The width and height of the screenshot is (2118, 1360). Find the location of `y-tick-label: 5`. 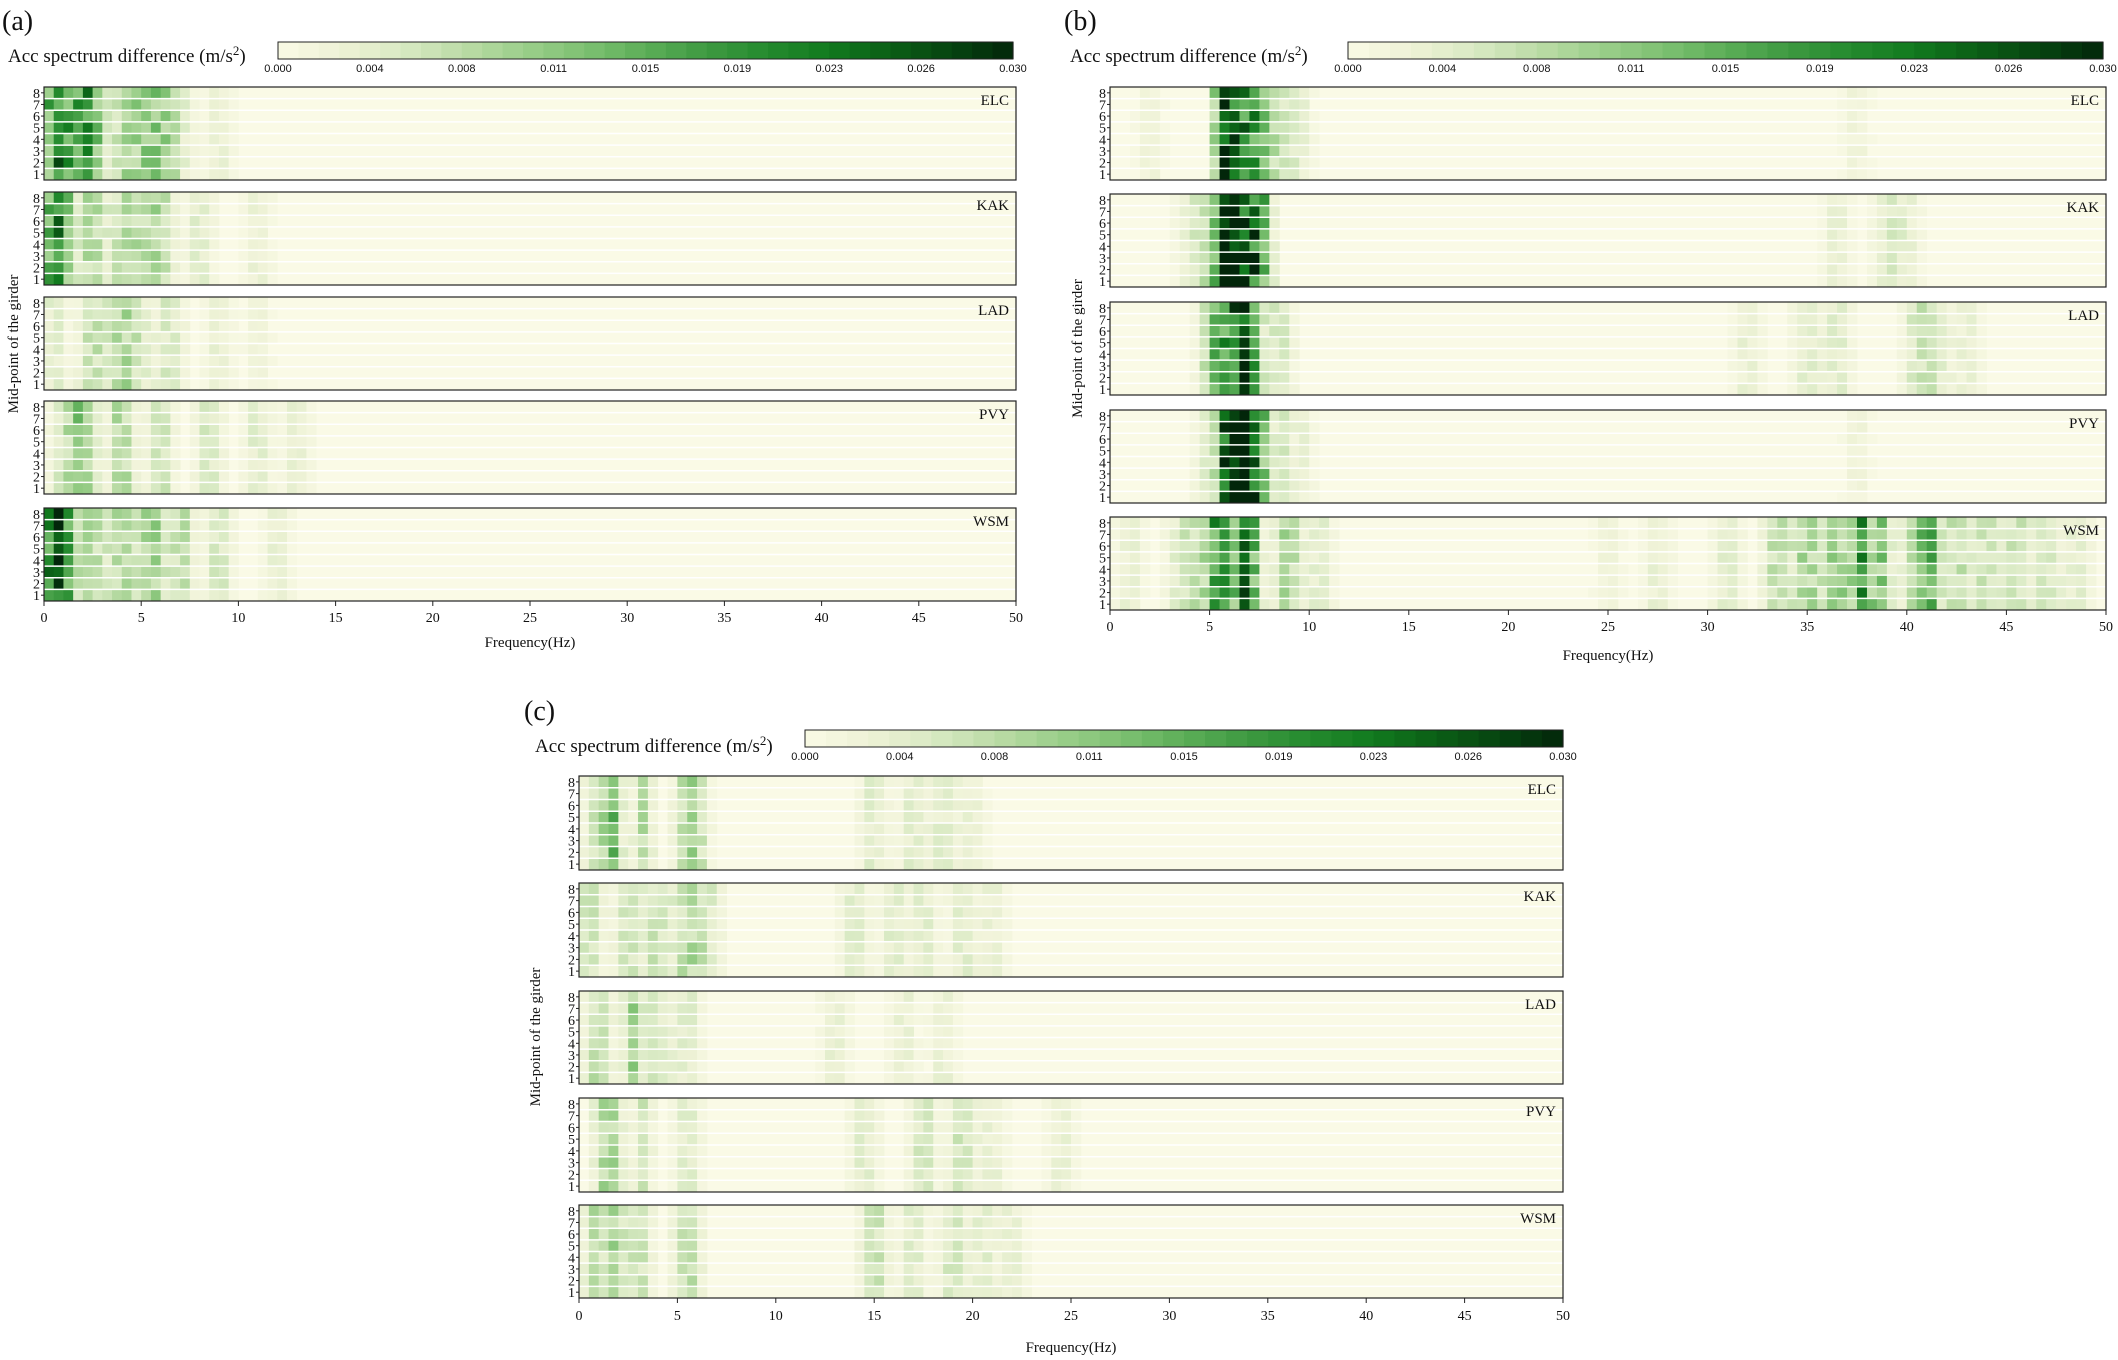

y-tick-label: 5 is located at coordinates (571, 1033).